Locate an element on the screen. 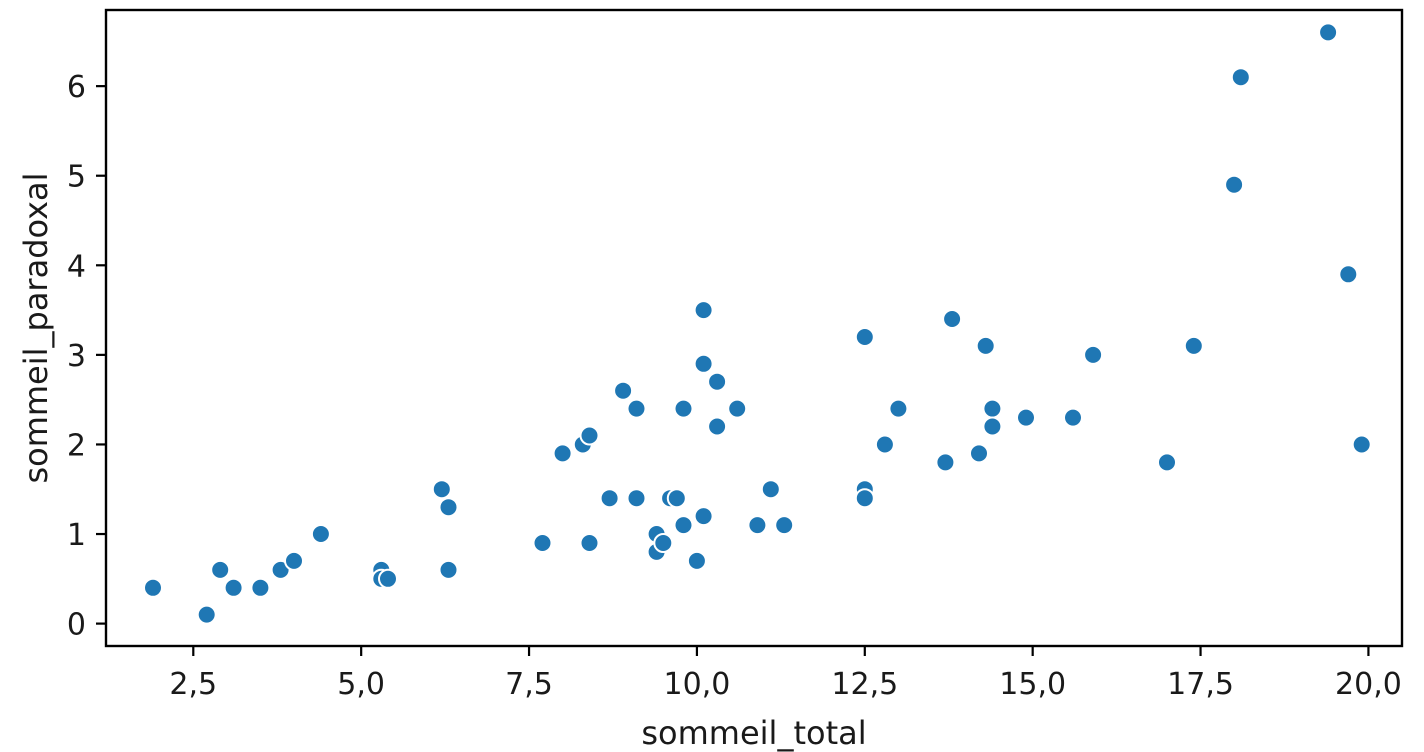 This screenshot has width=1424, height=752. y-axis-title: sommeil_paradoxal is located at coordinates (36, 327).